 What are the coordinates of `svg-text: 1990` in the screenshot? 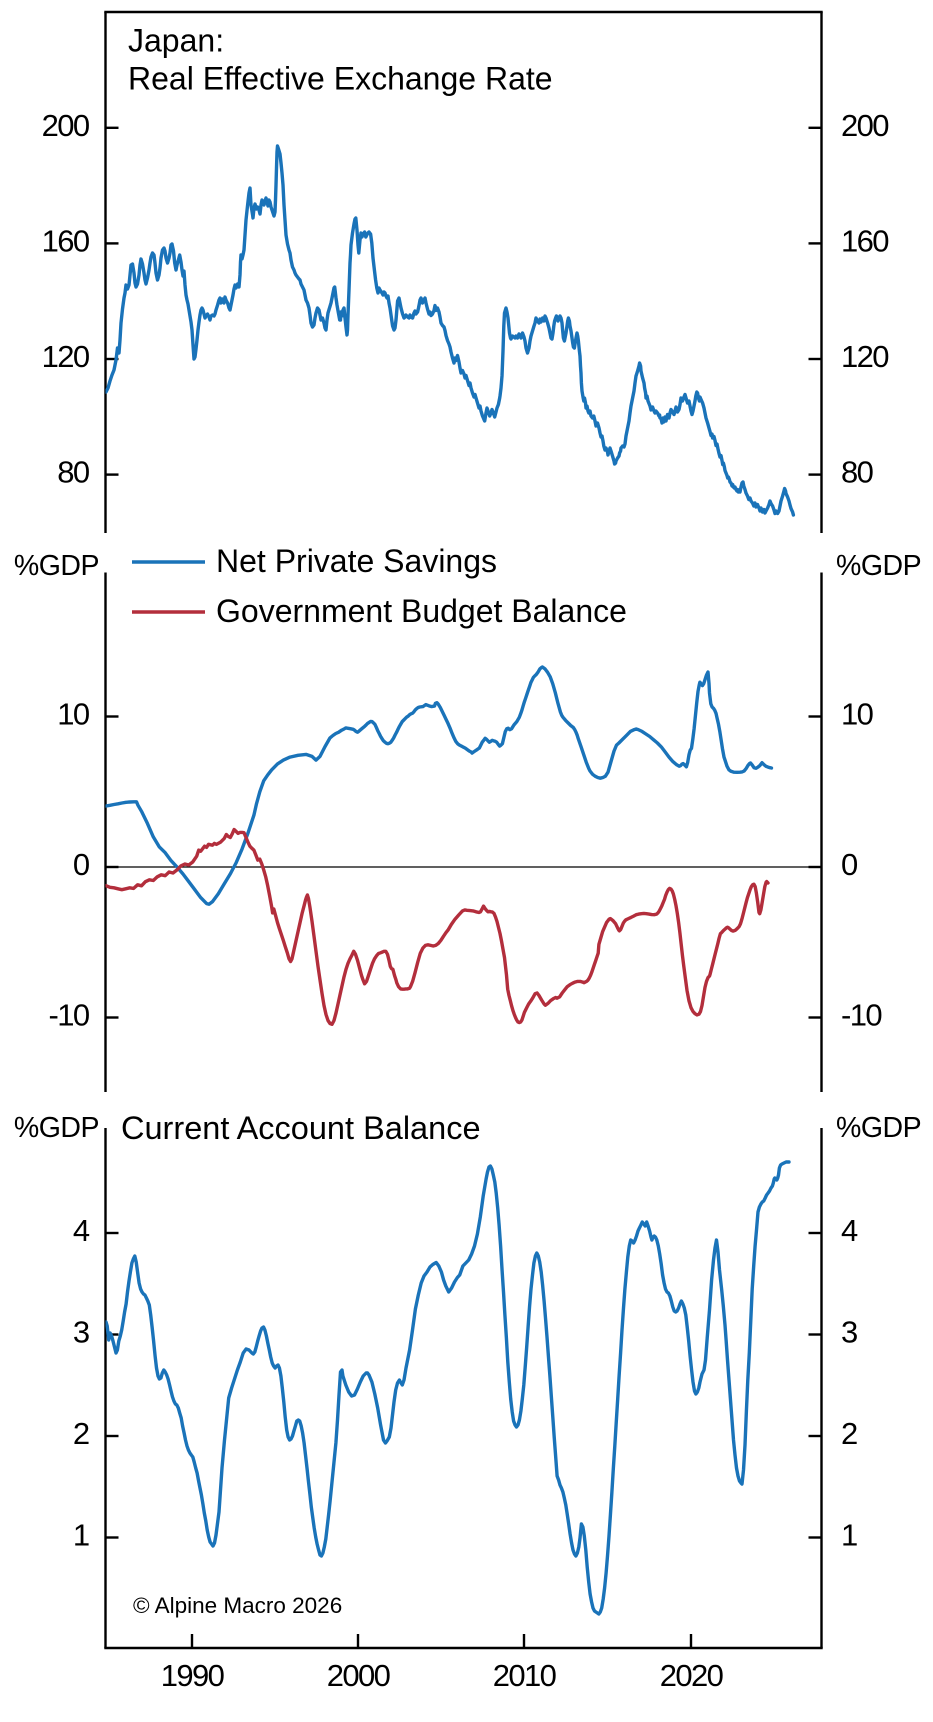 It's located at (193, 1675).